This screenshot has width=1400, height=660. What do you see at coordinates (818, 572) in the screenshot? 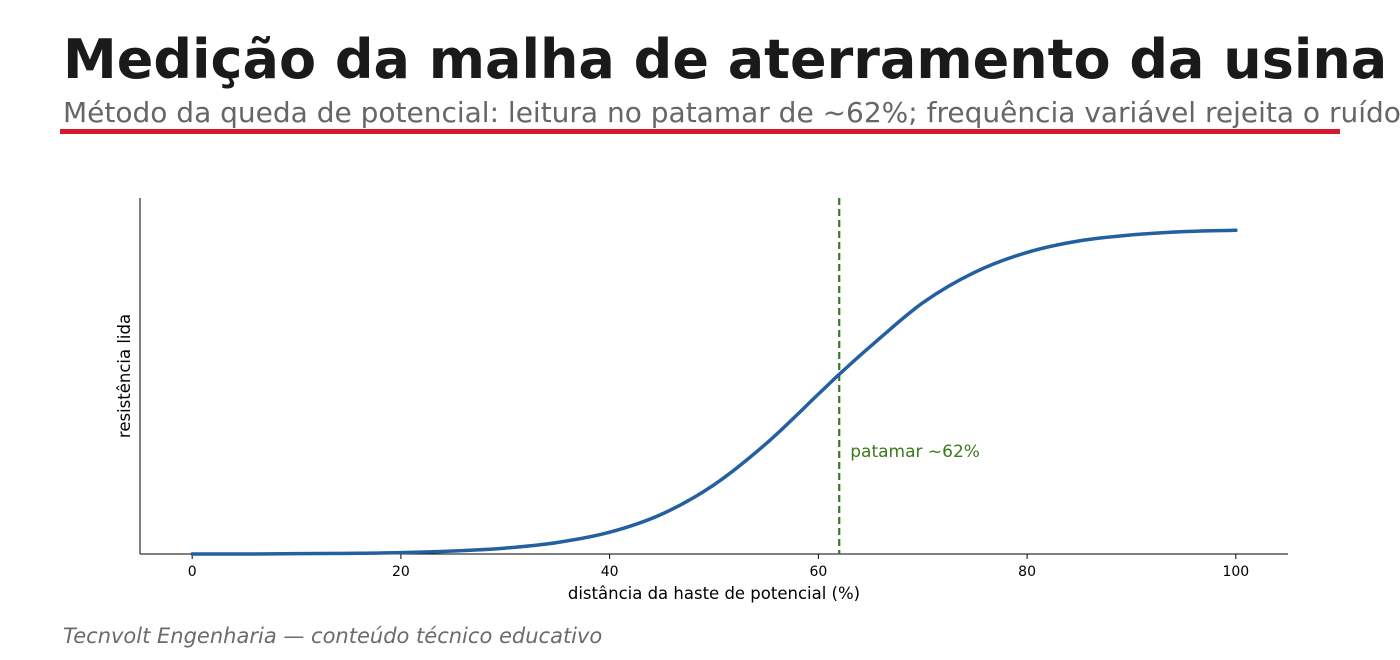
I see `x-tick-label: 60` at bounding box center [818, 572].